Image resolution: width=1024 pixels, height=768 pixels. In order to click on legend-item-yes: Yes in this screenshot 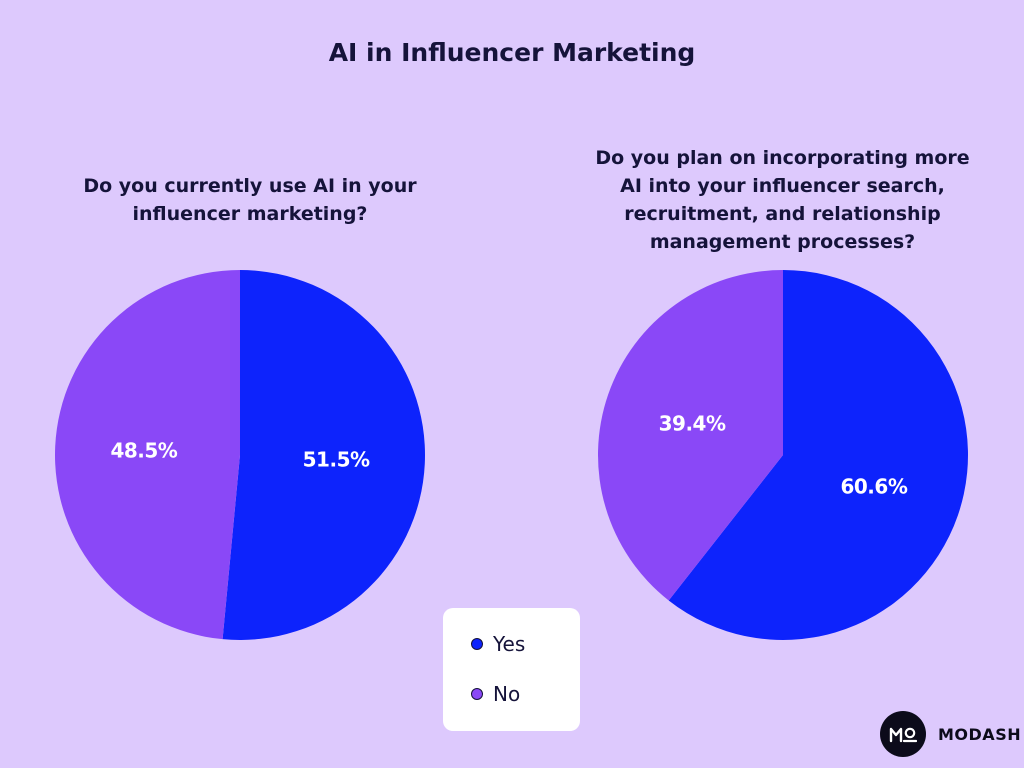, I will do `click(498, 644)`.